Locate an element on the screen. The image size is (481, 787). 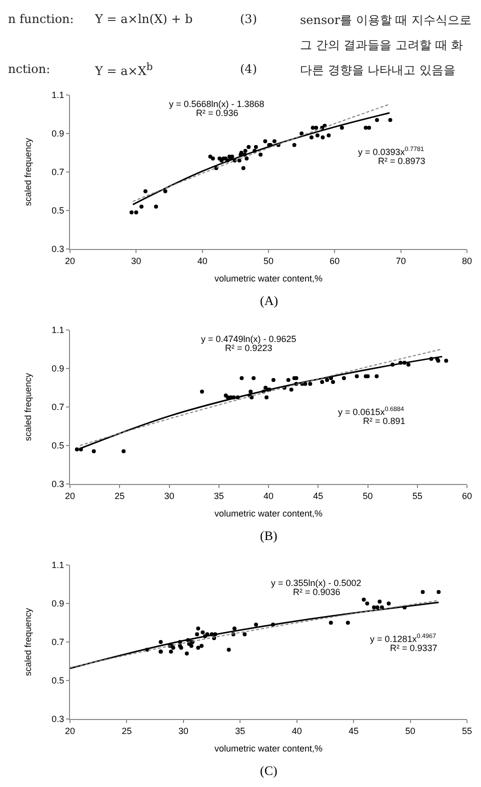
text: (B) is located at coordinates (269, 535).